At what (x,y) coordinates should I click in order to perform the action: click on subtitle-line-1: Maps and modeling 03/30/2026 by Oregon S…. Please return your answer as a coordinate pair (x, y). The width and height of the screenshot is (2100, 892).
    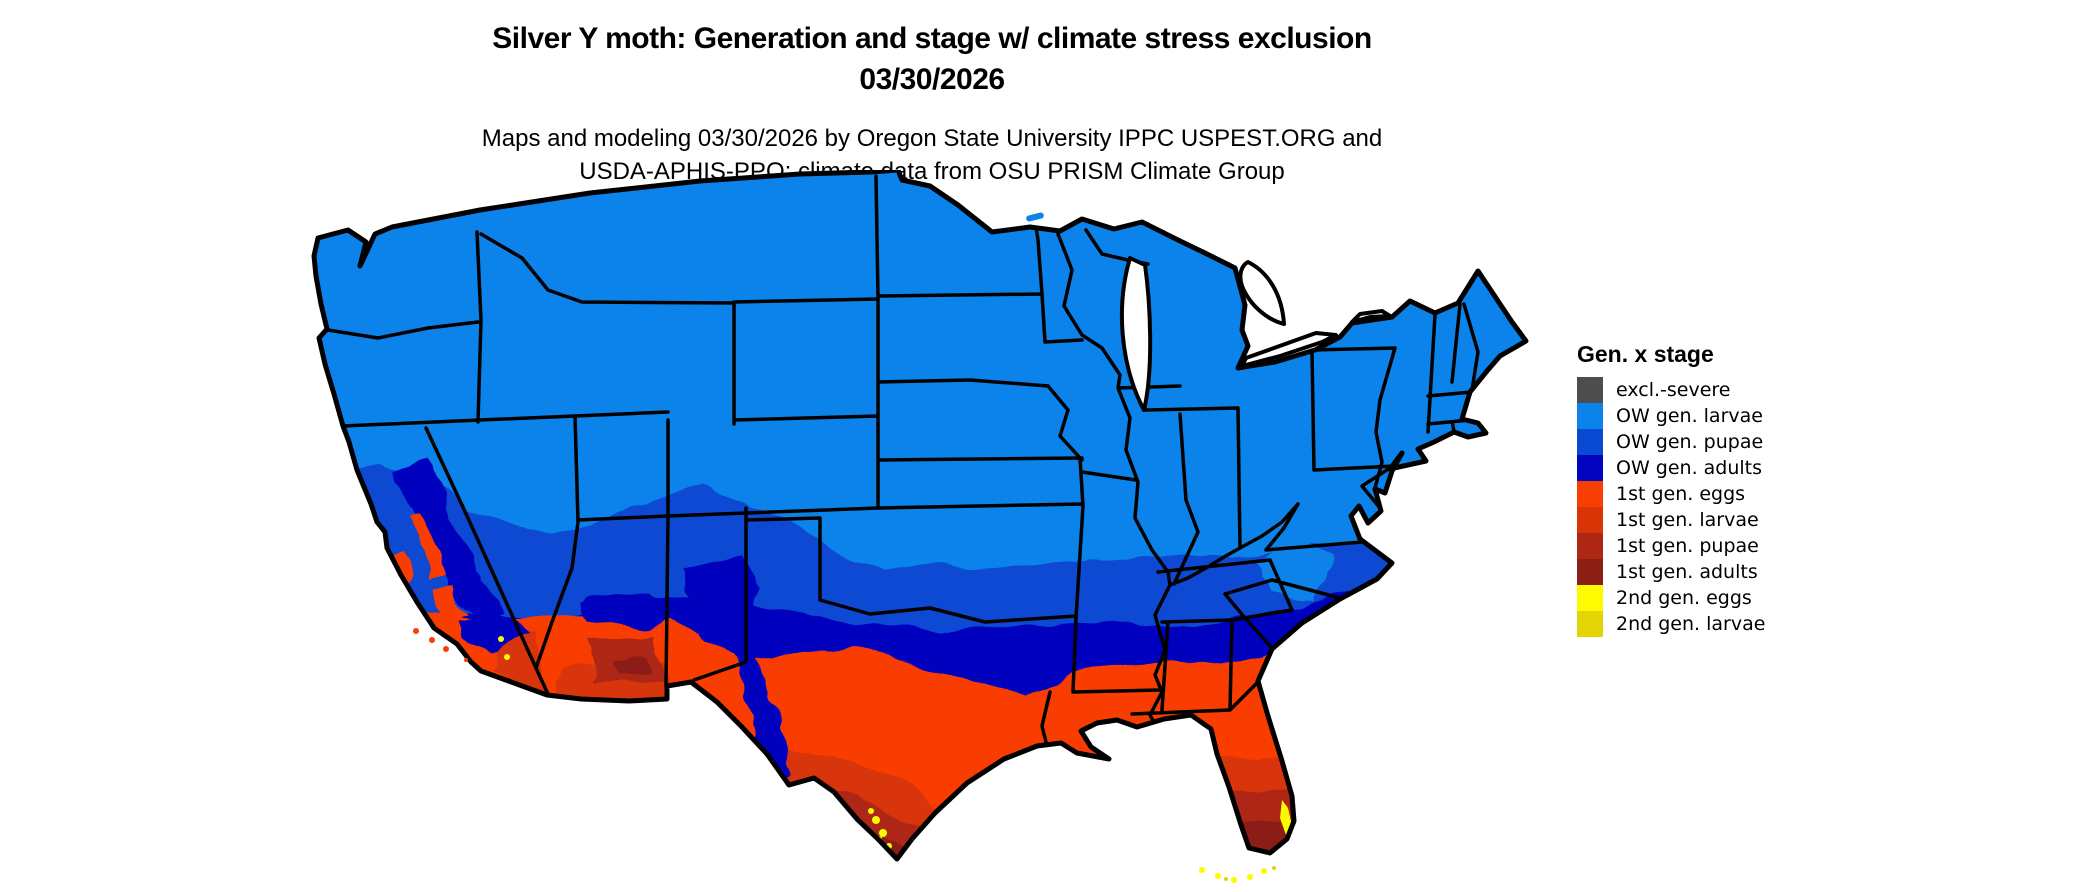
    Looking at the image, I should click on (932, 138).